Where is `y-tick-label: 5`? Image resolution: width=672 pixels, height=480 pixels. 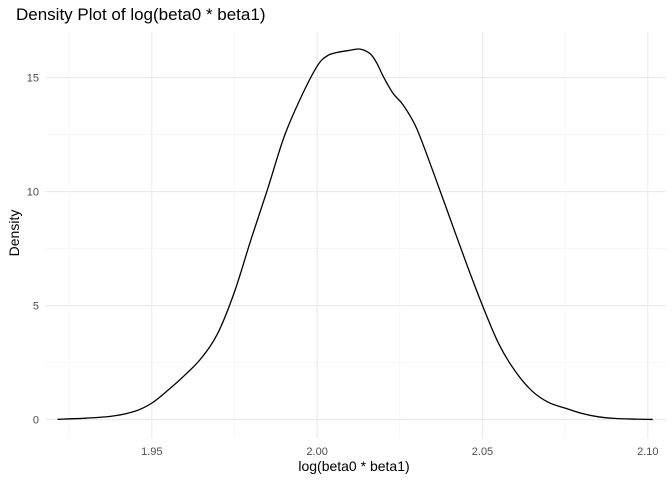
y-tick-label: 5 is located at coordinates (36, 307).